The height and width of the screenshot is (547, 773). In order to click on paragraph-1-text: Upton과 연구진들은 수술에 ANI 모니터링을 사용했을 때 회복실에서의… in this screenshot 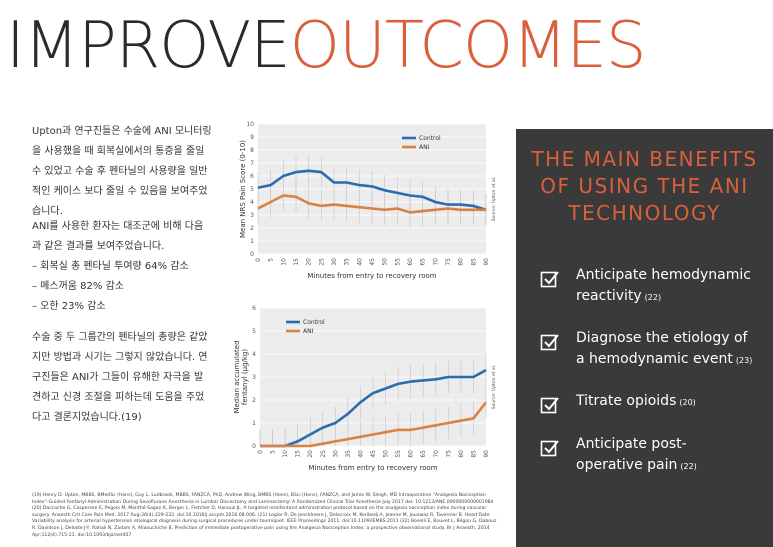, I will do `click(122, 171)`.